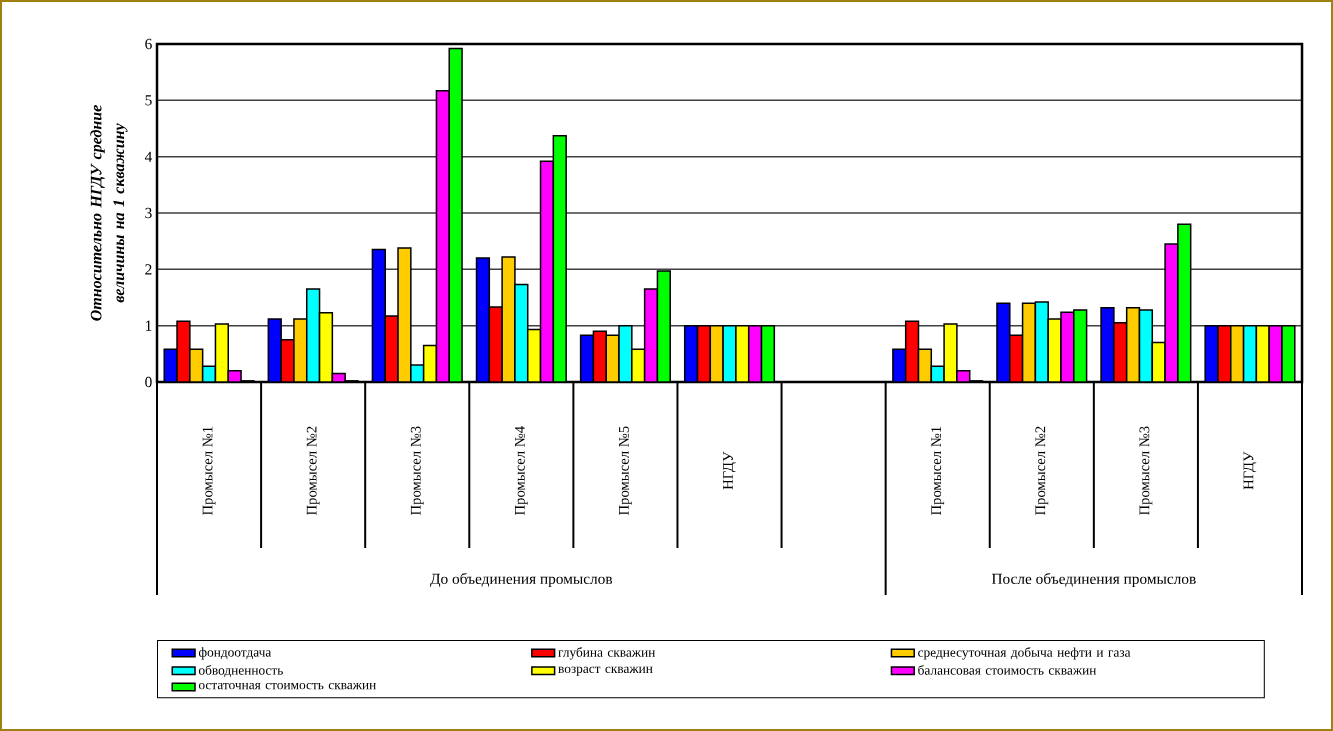 The image size is (1333, 731). What do you see at coordinates (521, 580) in the screenshot?
I see `text: До объединения промыслов` at bounding box center [521, 580].